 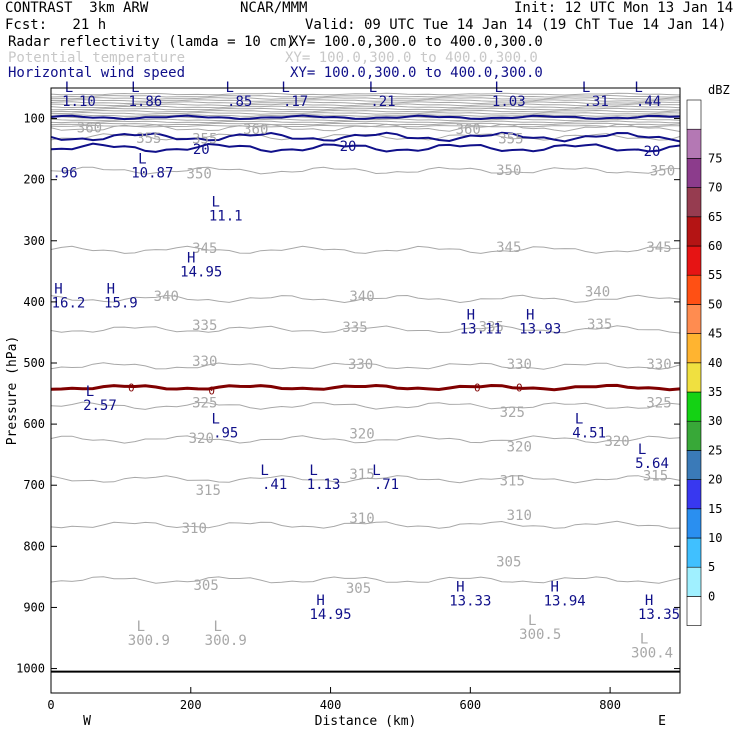 What do you see at coordinates (662, 721) in the screenshot?
I see `x-axis-east-label: E` at bounding box center [662, 721].